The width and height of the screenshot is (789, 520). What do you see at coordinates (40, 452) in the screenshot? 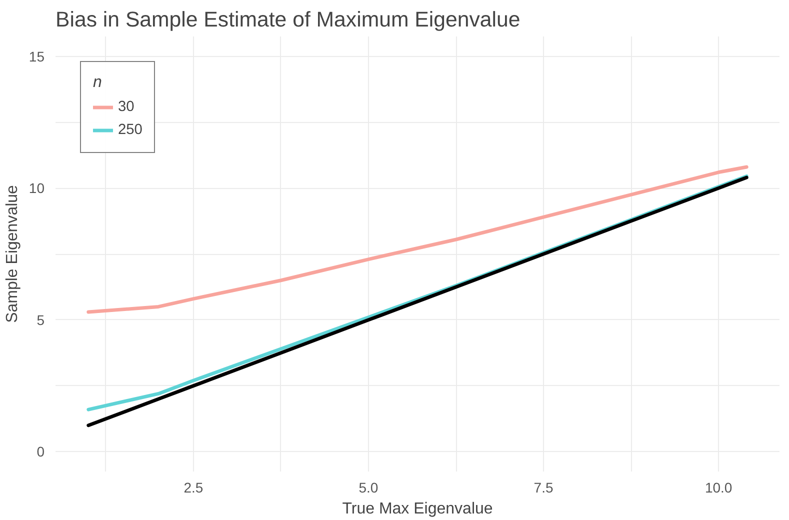
I see `y-tick-label: 0` at bounding box center [40, 452].